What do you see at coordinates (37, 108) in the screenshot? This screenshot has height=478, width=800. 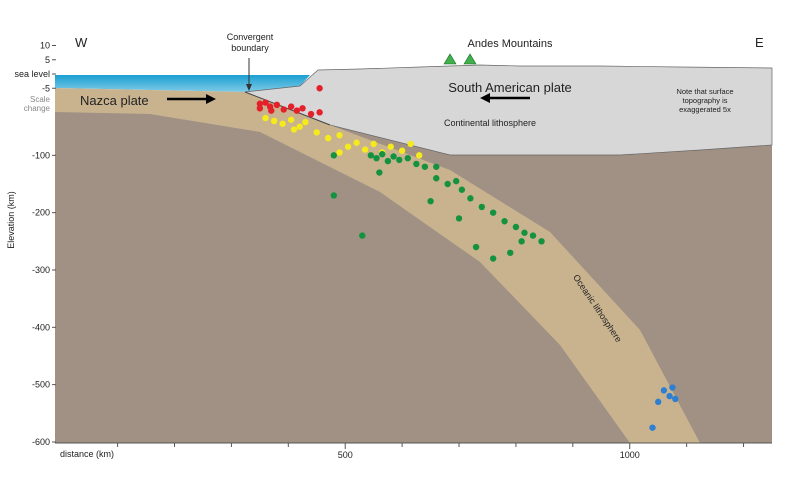 I see `scale-change: change` at bounding box center [37, 108].